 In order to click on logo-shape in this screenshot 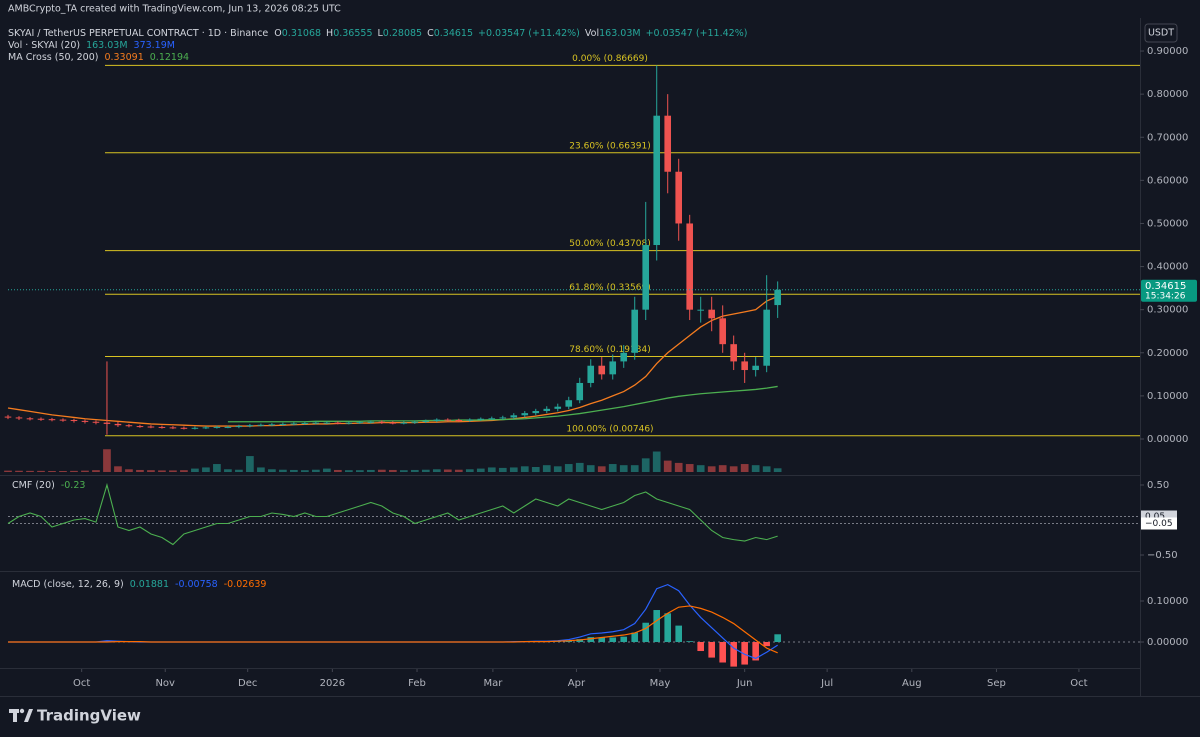, I will do `click(22, 711)`.